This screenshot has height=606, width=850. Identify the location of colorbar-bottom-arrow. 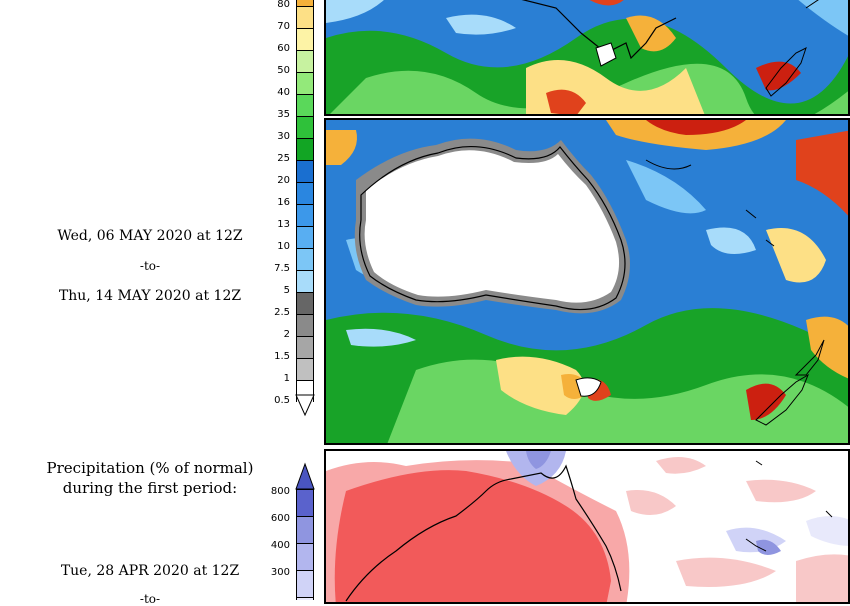
(305, 405).